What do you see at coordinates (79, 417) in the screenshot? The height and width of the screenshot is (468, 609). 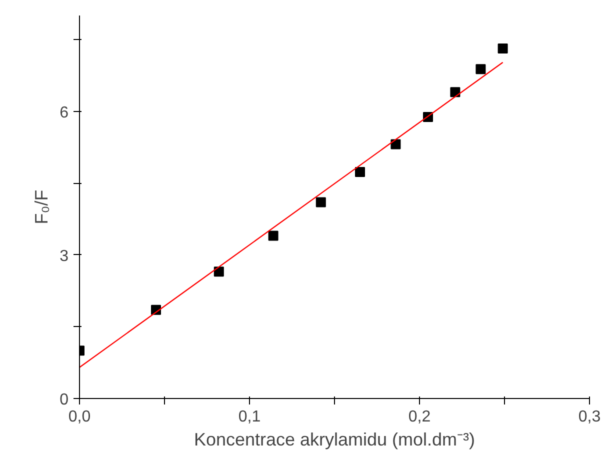 I see `x-tick-label: 0,0` at bounding box center [79, 417].